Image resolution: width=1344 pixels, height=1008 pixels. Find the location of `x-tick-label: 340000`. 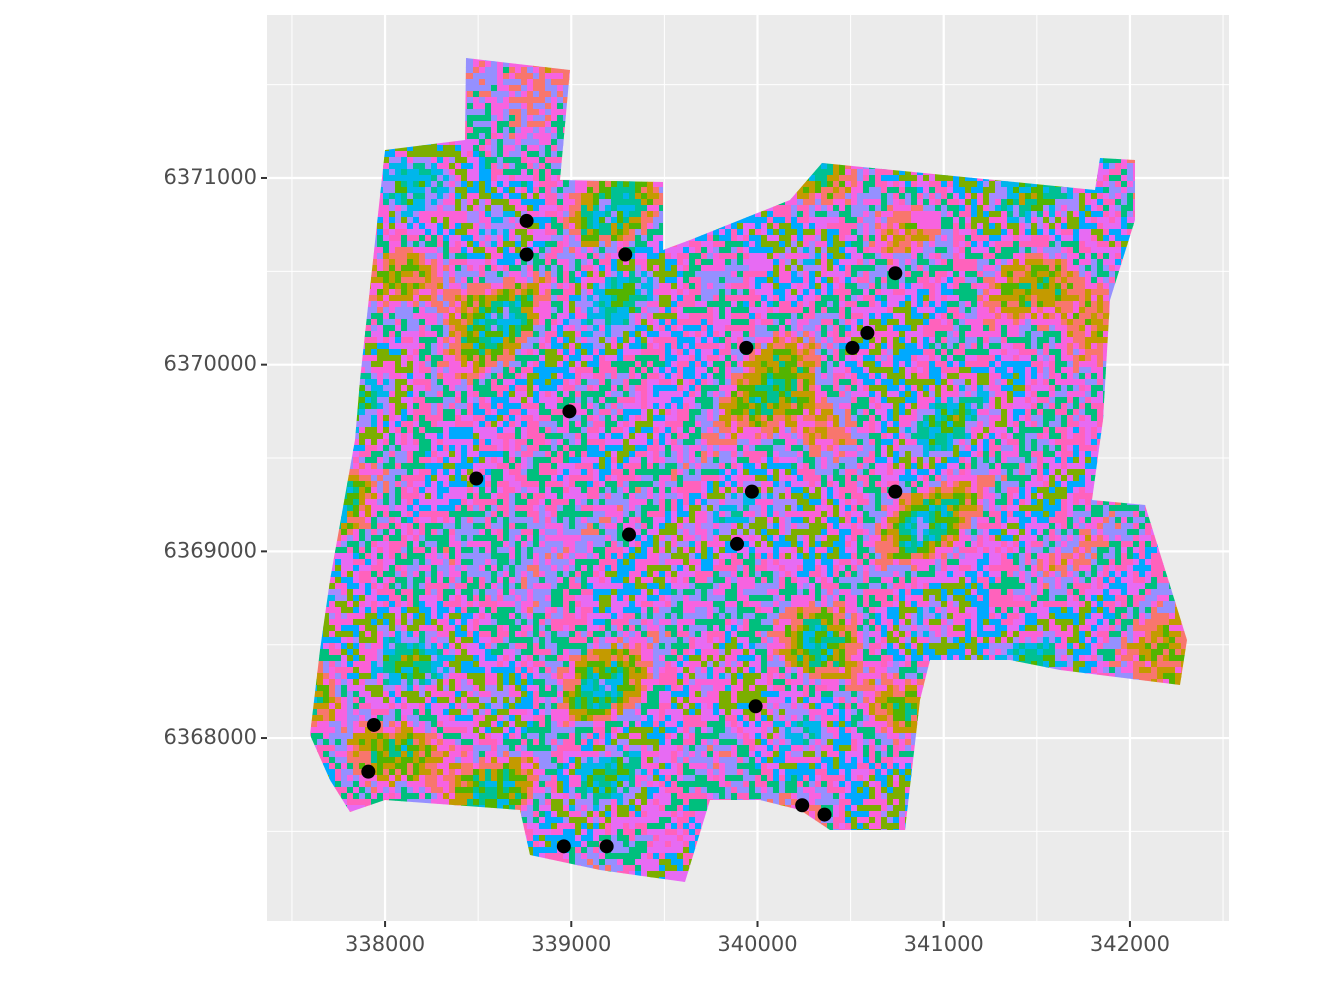

x-tick-label: 340000 is located at coordinates (757, 944).